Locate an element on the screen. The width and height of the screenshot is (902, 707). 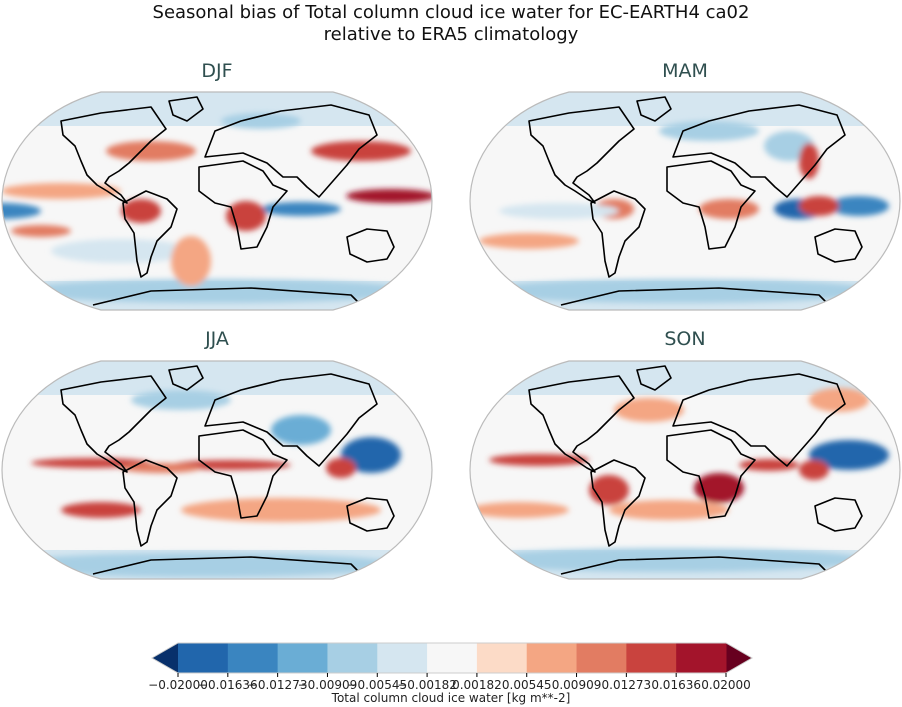
panel-title-jja: JJA is located at coordinates (217, 339).